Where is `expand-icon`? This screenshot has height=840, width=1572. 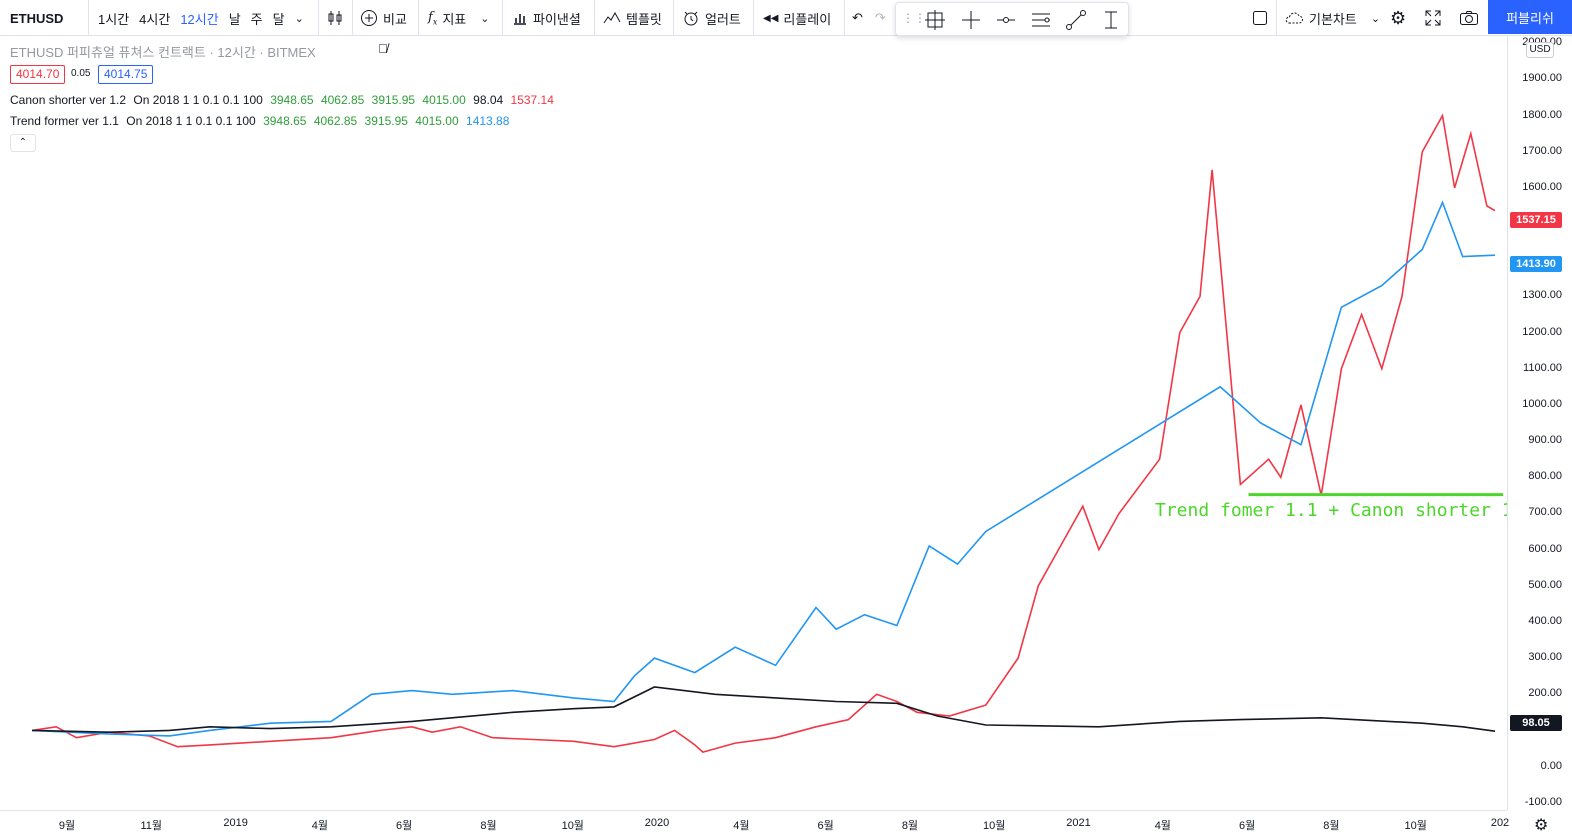 expand-icon is located at coordinates (1433, 18).